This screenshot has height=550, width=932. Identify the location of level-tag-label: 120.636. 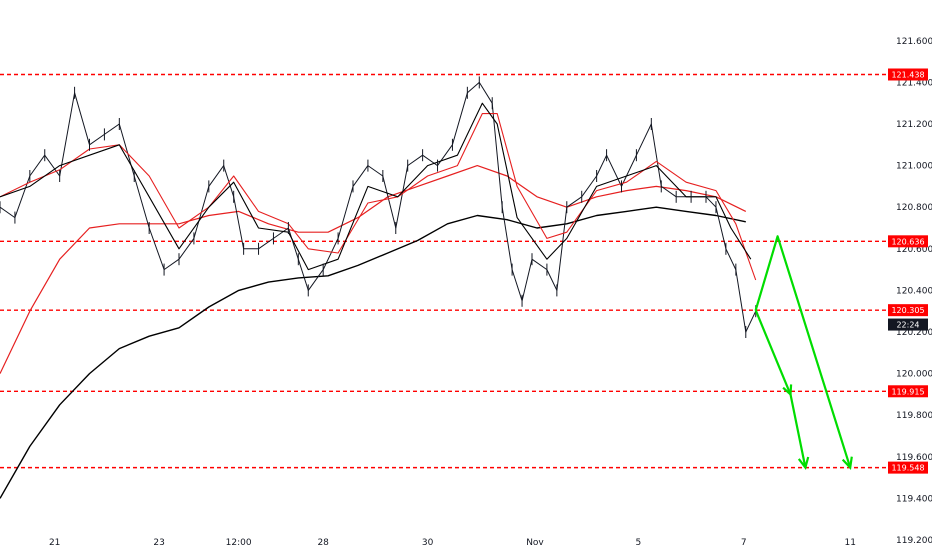
(907, 241).